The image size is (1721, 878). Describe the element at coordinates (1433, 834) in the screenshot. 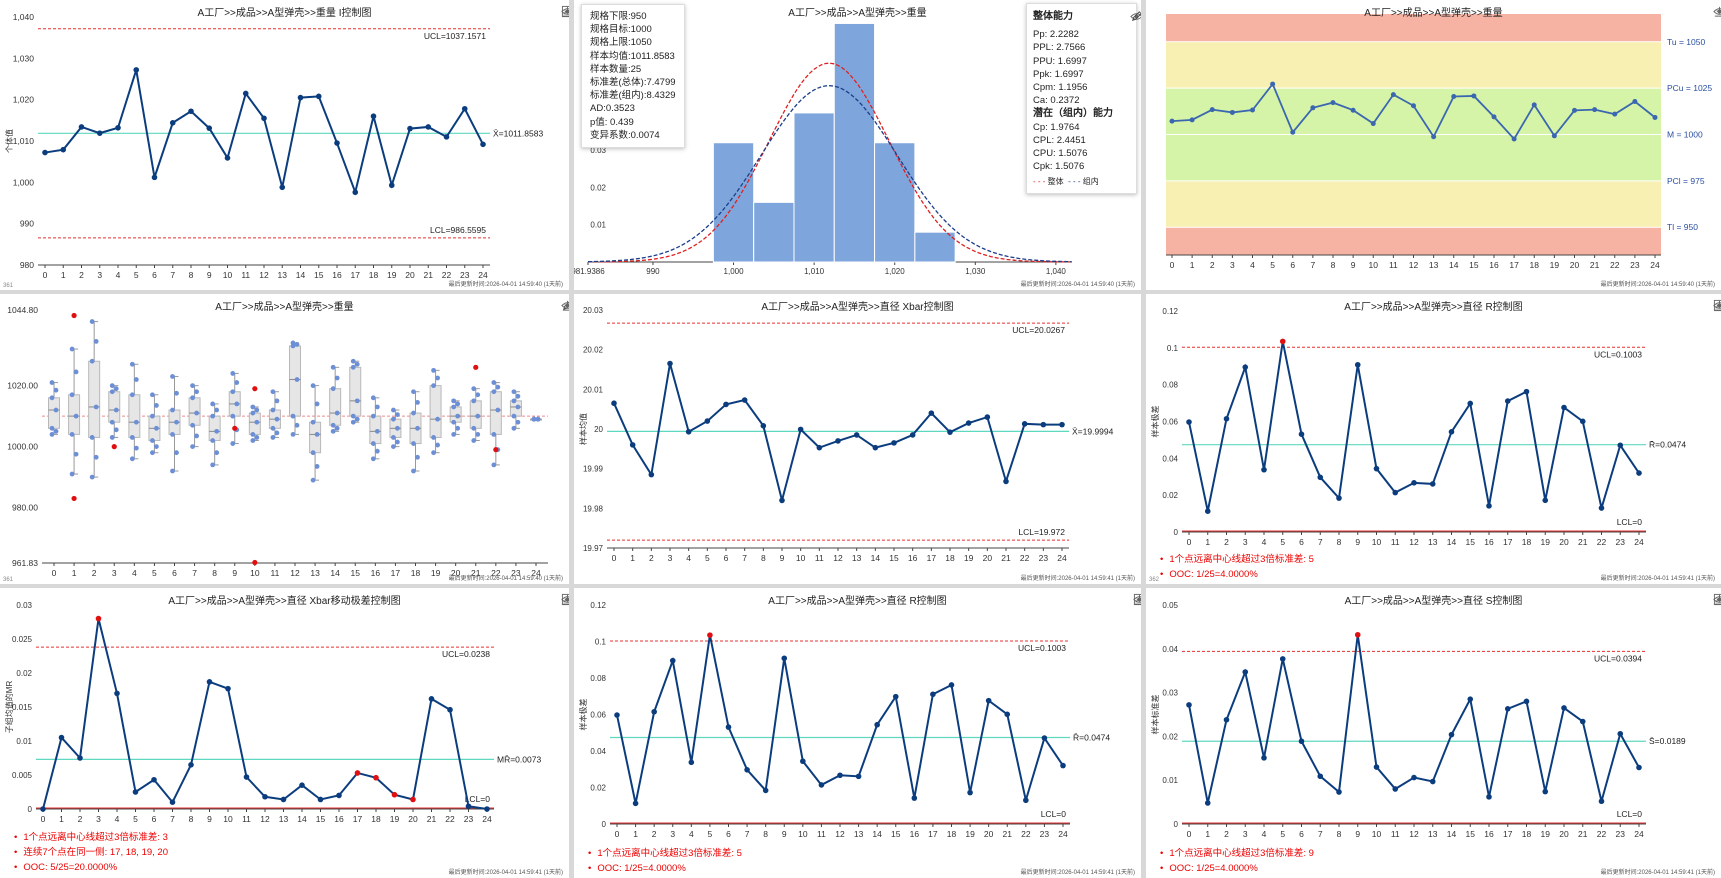

I see `x-tick-label: 13` at that location.